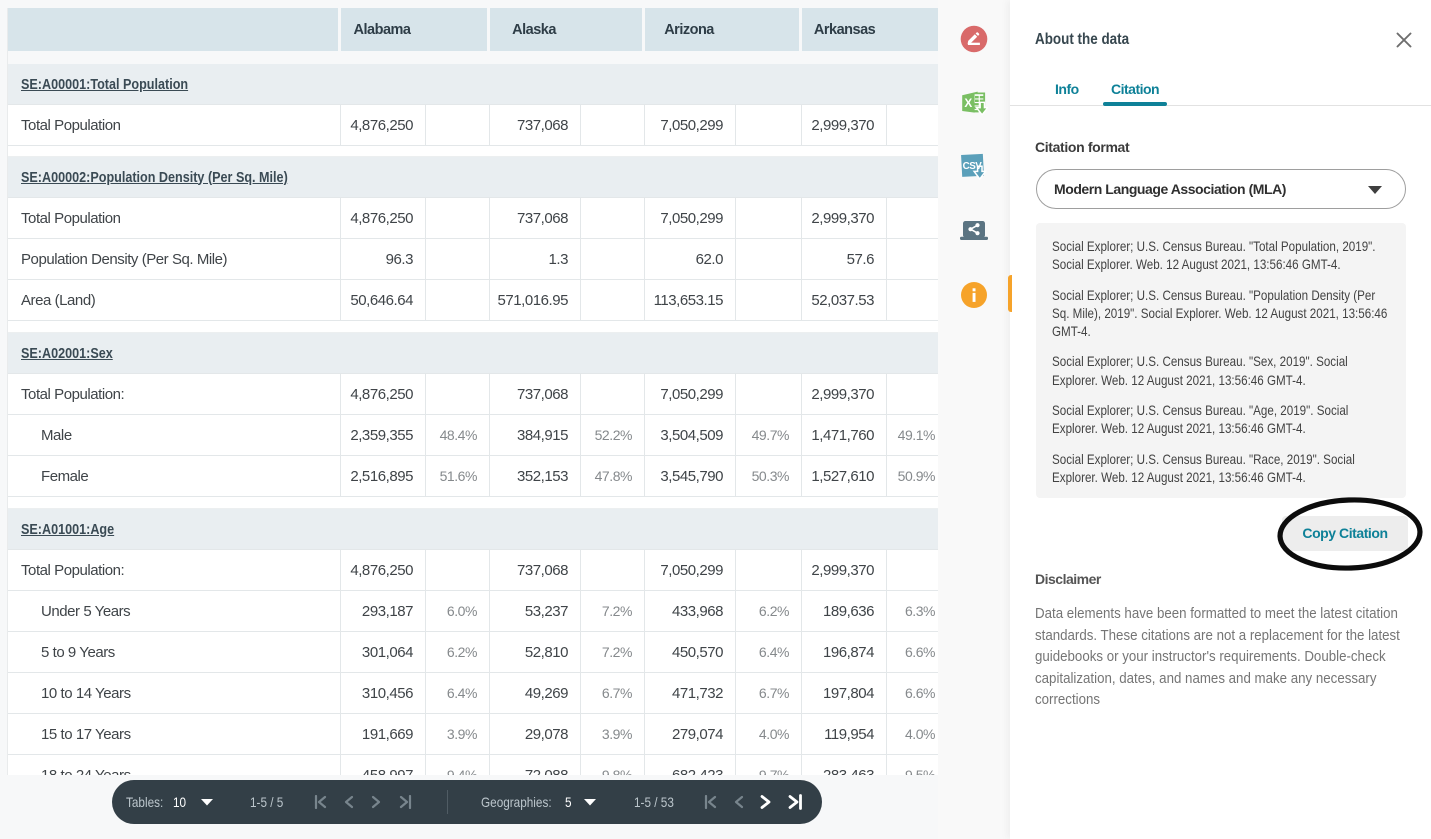 The height and width of the screenshot is (839, 1431). Describe the element at coordinates (968, 103) in the screenshot. I see `svg-text: X` at that location.